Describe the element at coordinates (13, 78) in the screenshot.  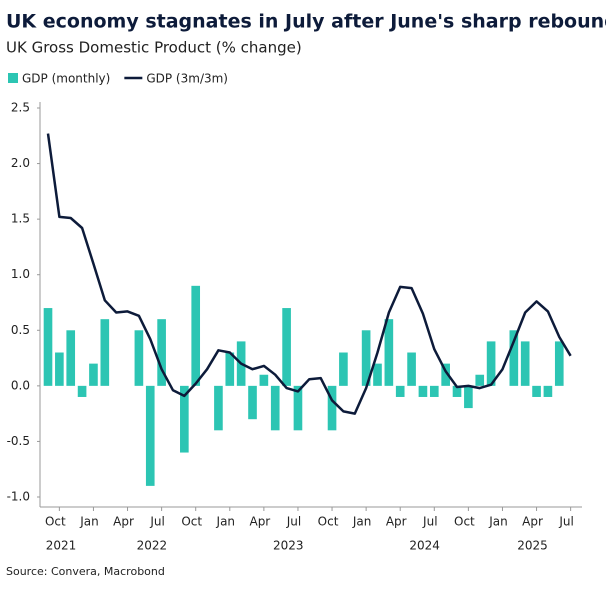
I see `legend-swatch` at that location.